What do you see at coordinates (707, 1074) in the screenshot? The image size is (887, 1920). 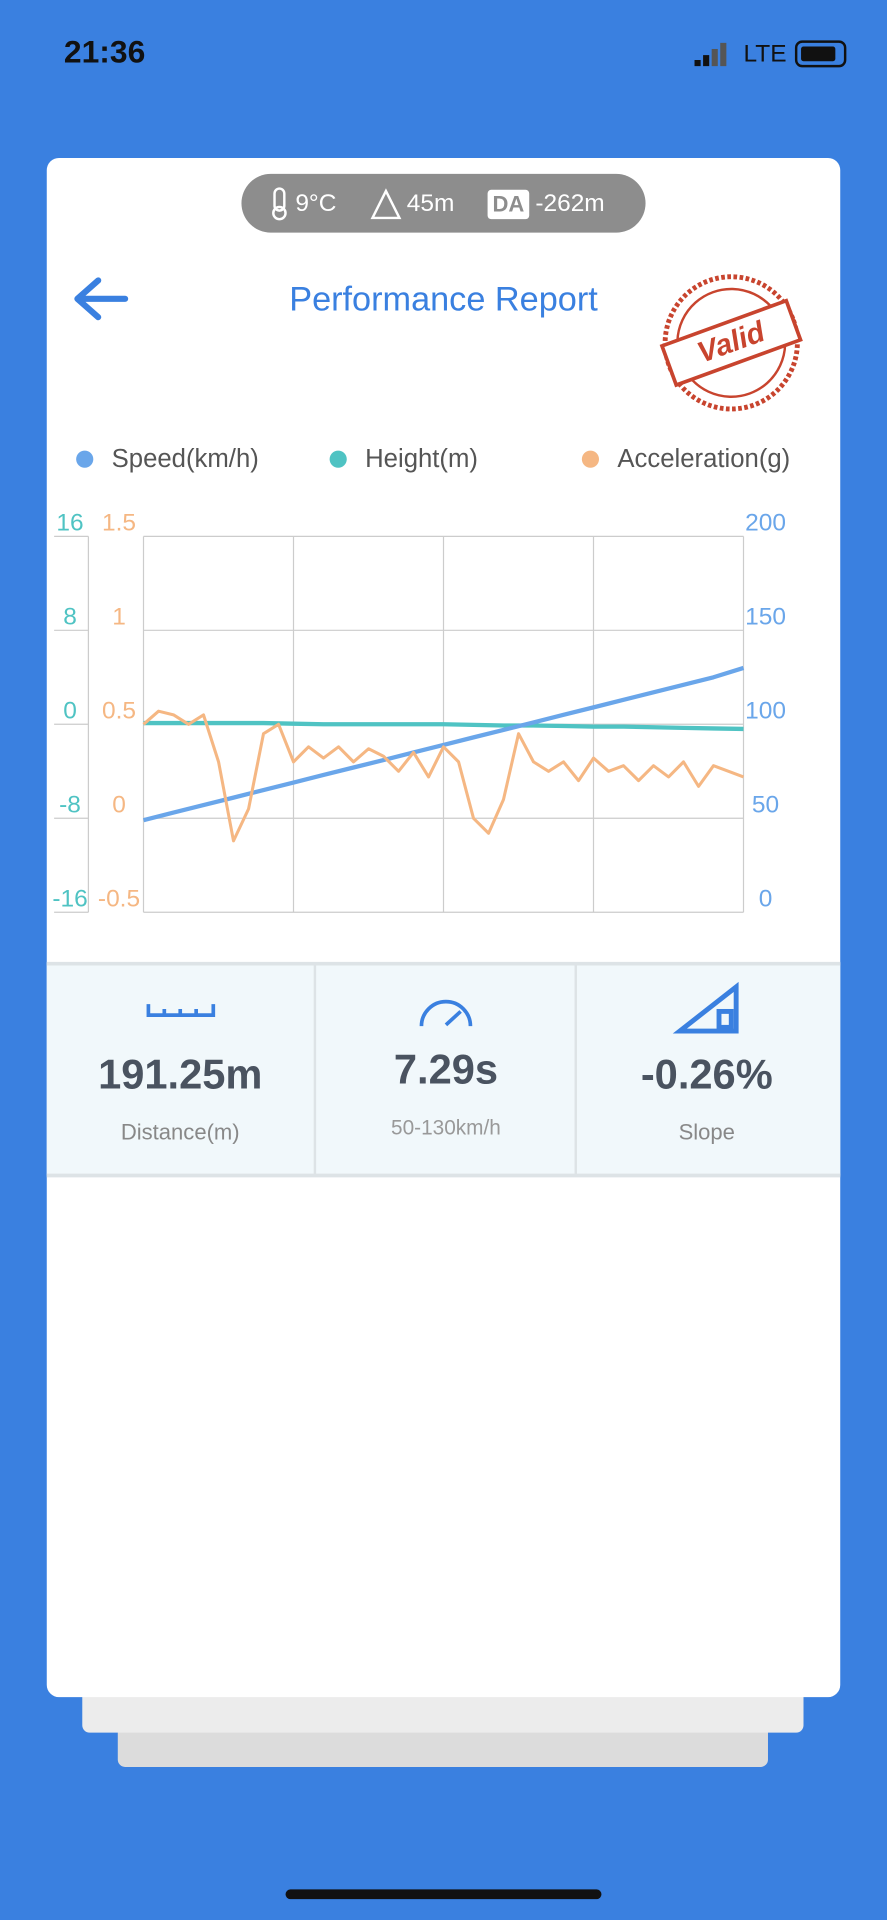 I see `stat-value: -0.26%` at bounding box center [707, 1074].